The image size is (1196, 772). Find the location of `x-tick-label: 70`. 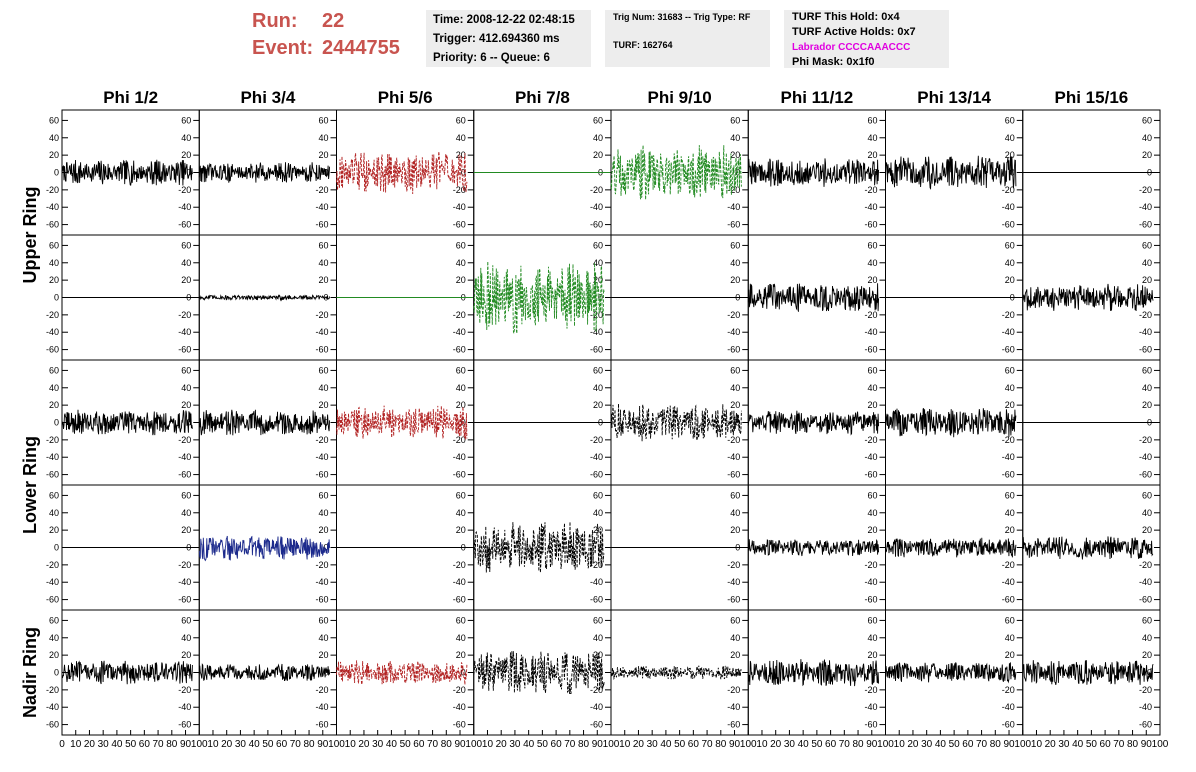

x-tick-label: 70 is located at coordinates (570, 744).